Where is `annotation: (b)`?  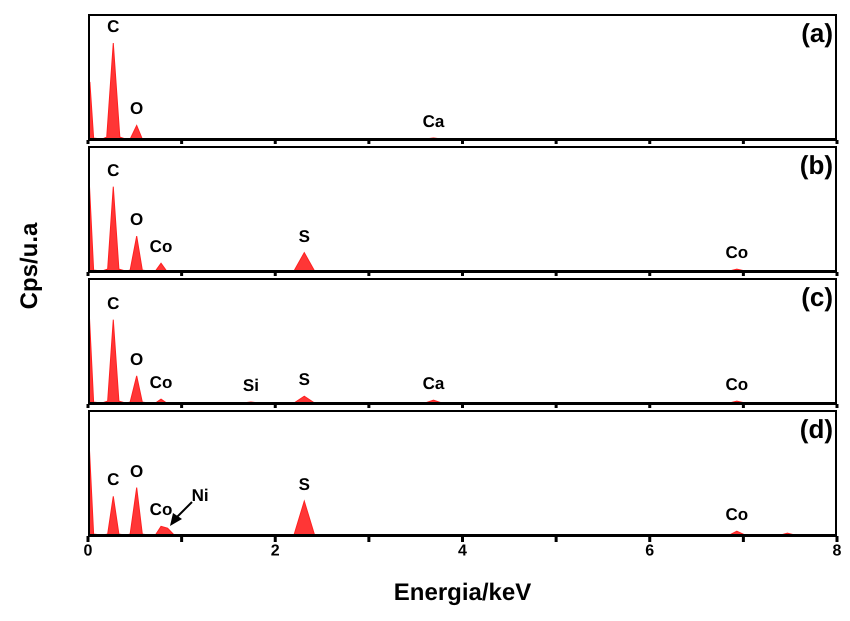
annotation: (b) is located at coordinates (816, 165).